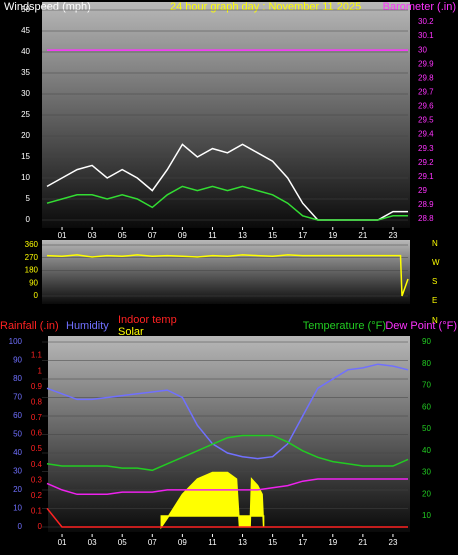 The width and height of the screenshot is (458, 555). Describe the element at coordinates (37, 433) in the screenshot. I see `y3-tick-label: 0.6` at that location.